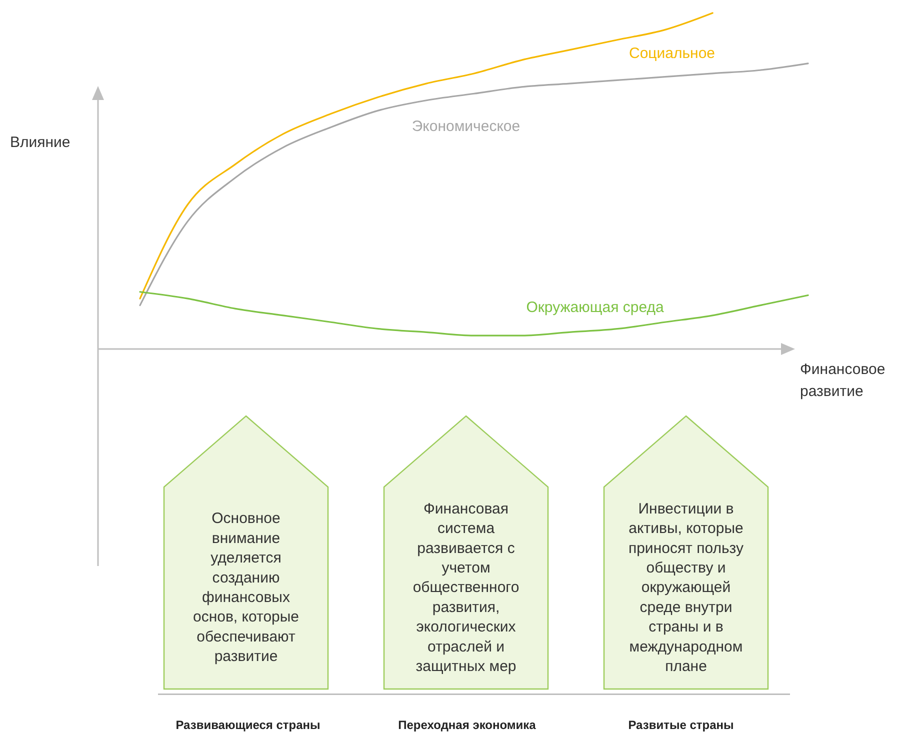 This screenshot has width=904, height=736. I want to click on text: Развивающиеся страны, so click(248, 725).